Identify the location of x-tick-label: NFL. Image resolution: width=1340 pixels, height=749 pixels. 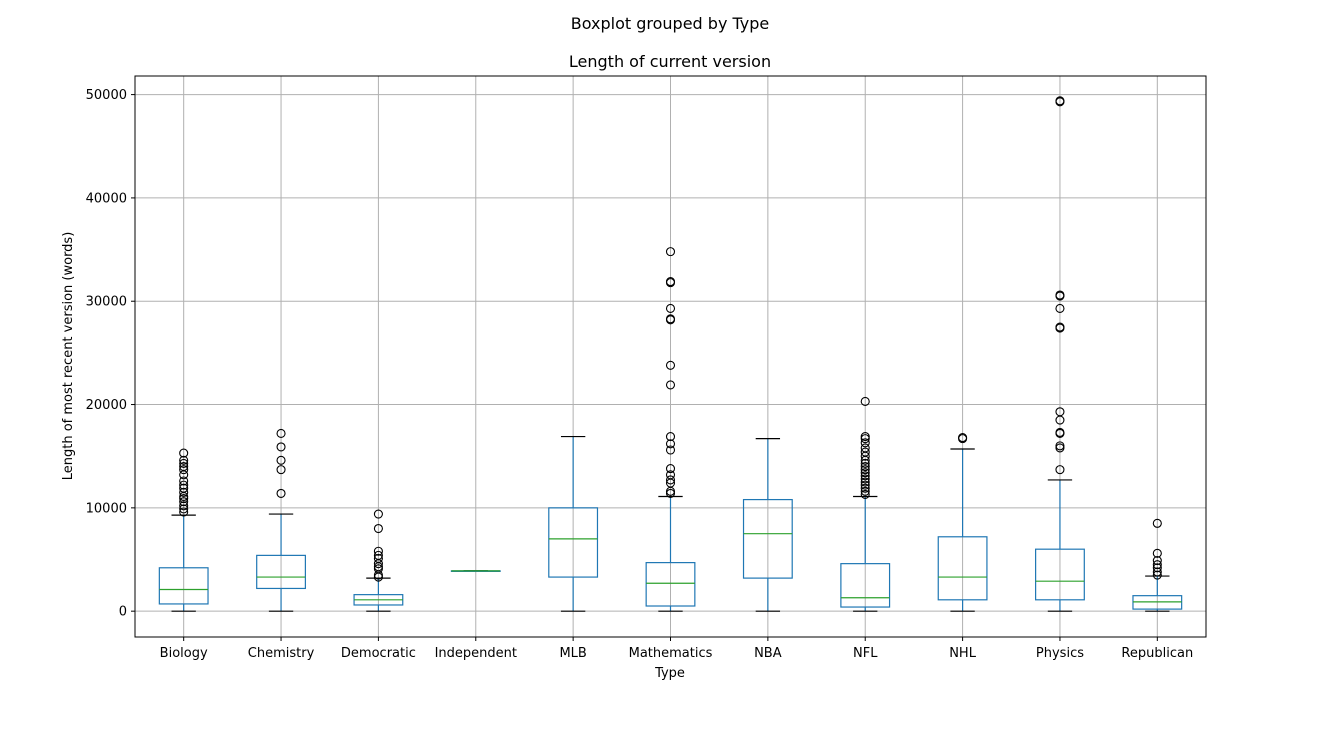
(865, 653).